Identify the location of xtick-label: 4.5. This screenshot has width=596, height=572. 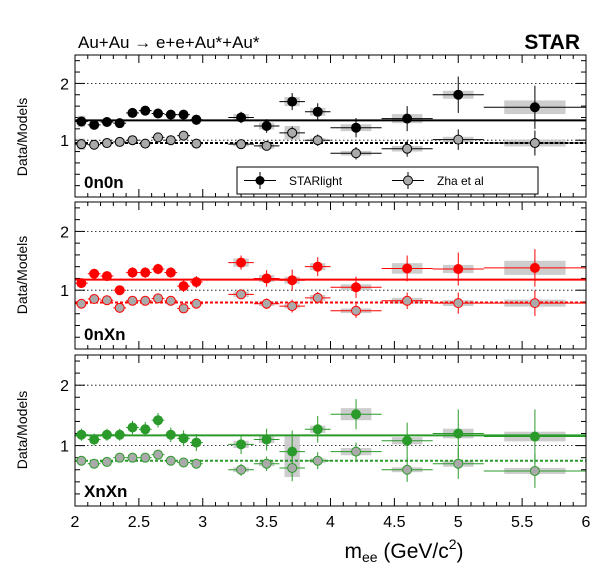
(394, 522).